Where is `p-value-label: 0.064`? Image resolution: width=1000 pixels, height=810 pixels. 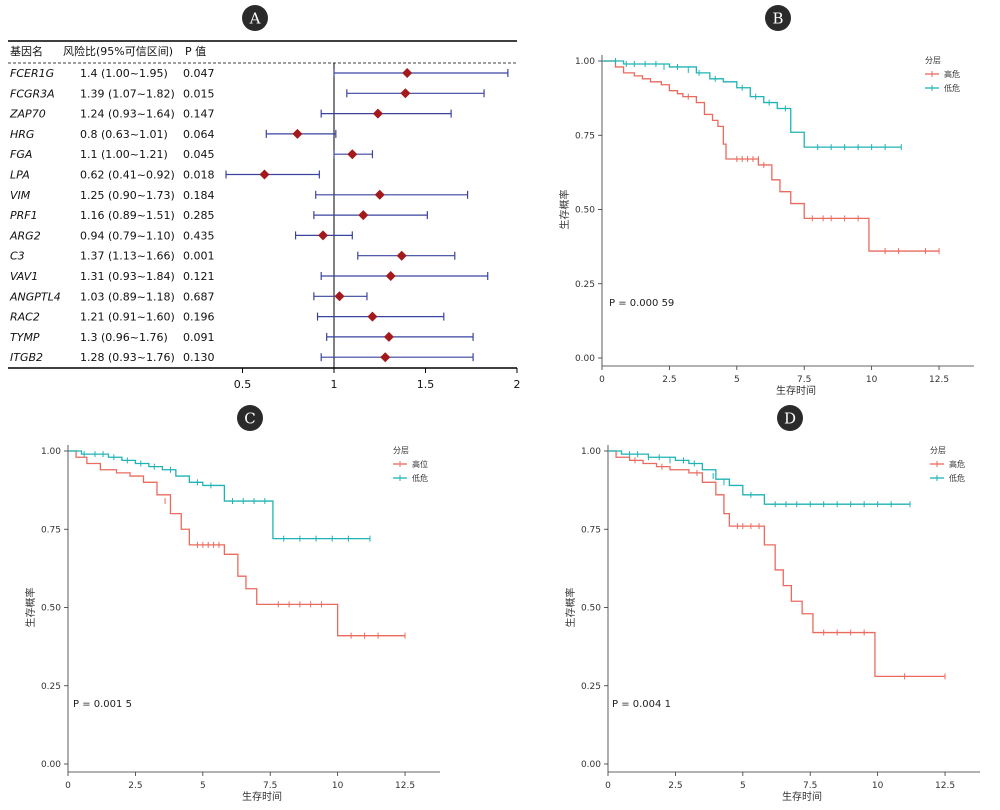 p-value-label: 0.064 is located at coordinates (199, 134).